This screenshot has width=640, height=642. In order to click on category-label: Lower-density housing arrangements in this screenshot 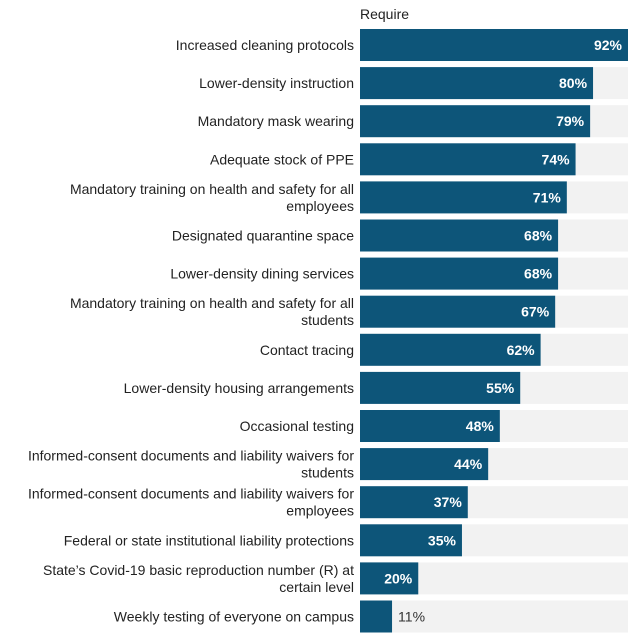, I will do `click(239, 388)`.